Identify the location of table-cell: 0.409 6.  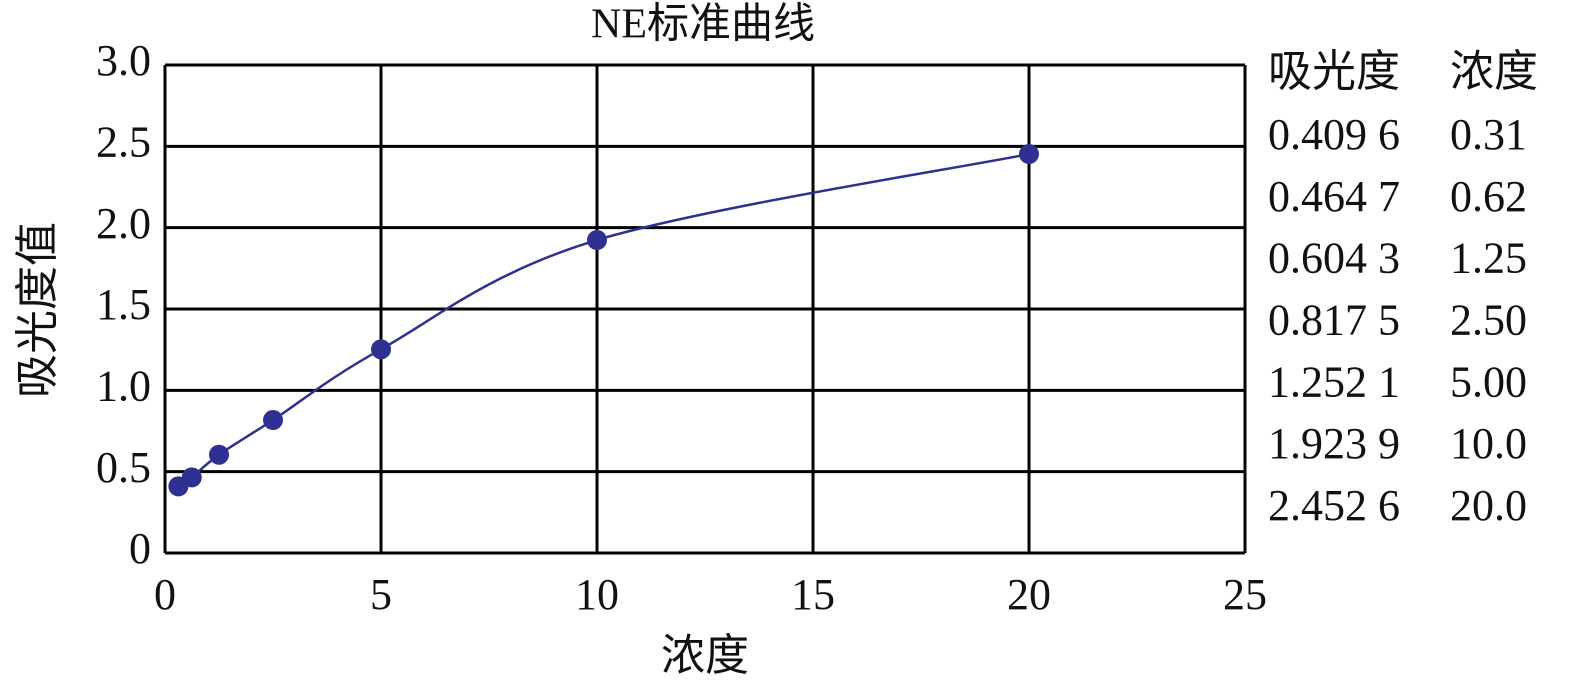
(1334, 134).